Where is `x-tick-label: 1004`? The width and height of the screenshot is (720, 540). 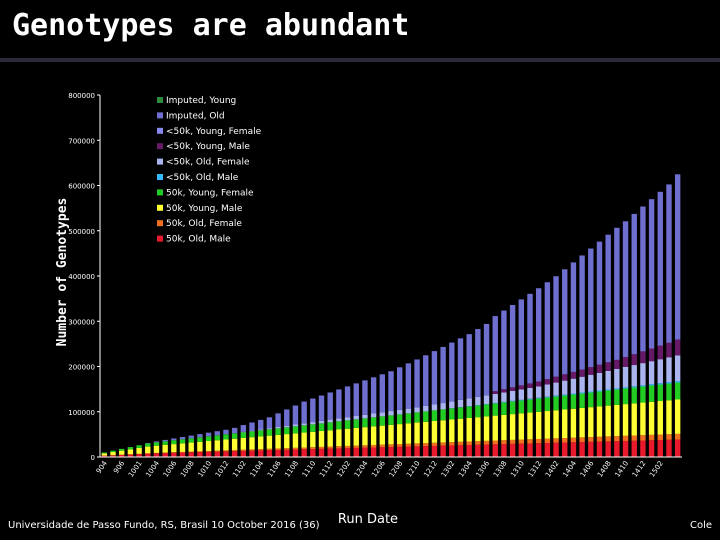 x-tick-label: 1004 is located at coordinates (152, 469).